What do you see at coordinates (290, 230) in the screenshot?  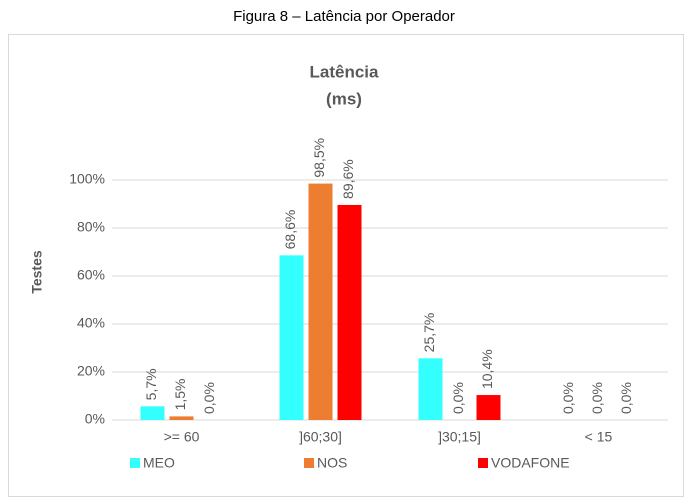 I see `data-label: 68,6%` at bounding box center [290, 230].